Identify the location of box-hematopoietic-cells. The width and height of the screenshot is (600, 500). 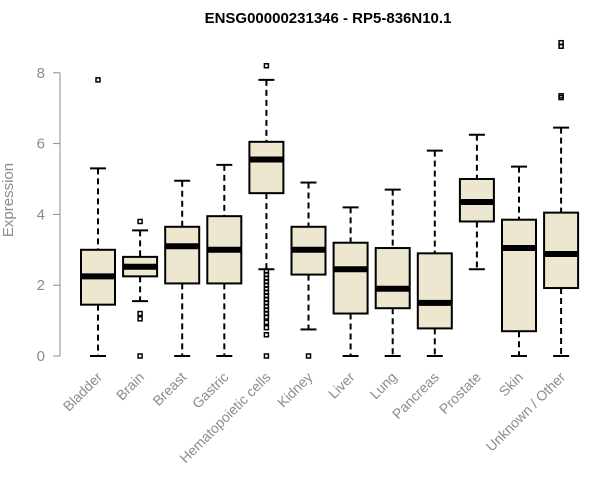
(266, 210).